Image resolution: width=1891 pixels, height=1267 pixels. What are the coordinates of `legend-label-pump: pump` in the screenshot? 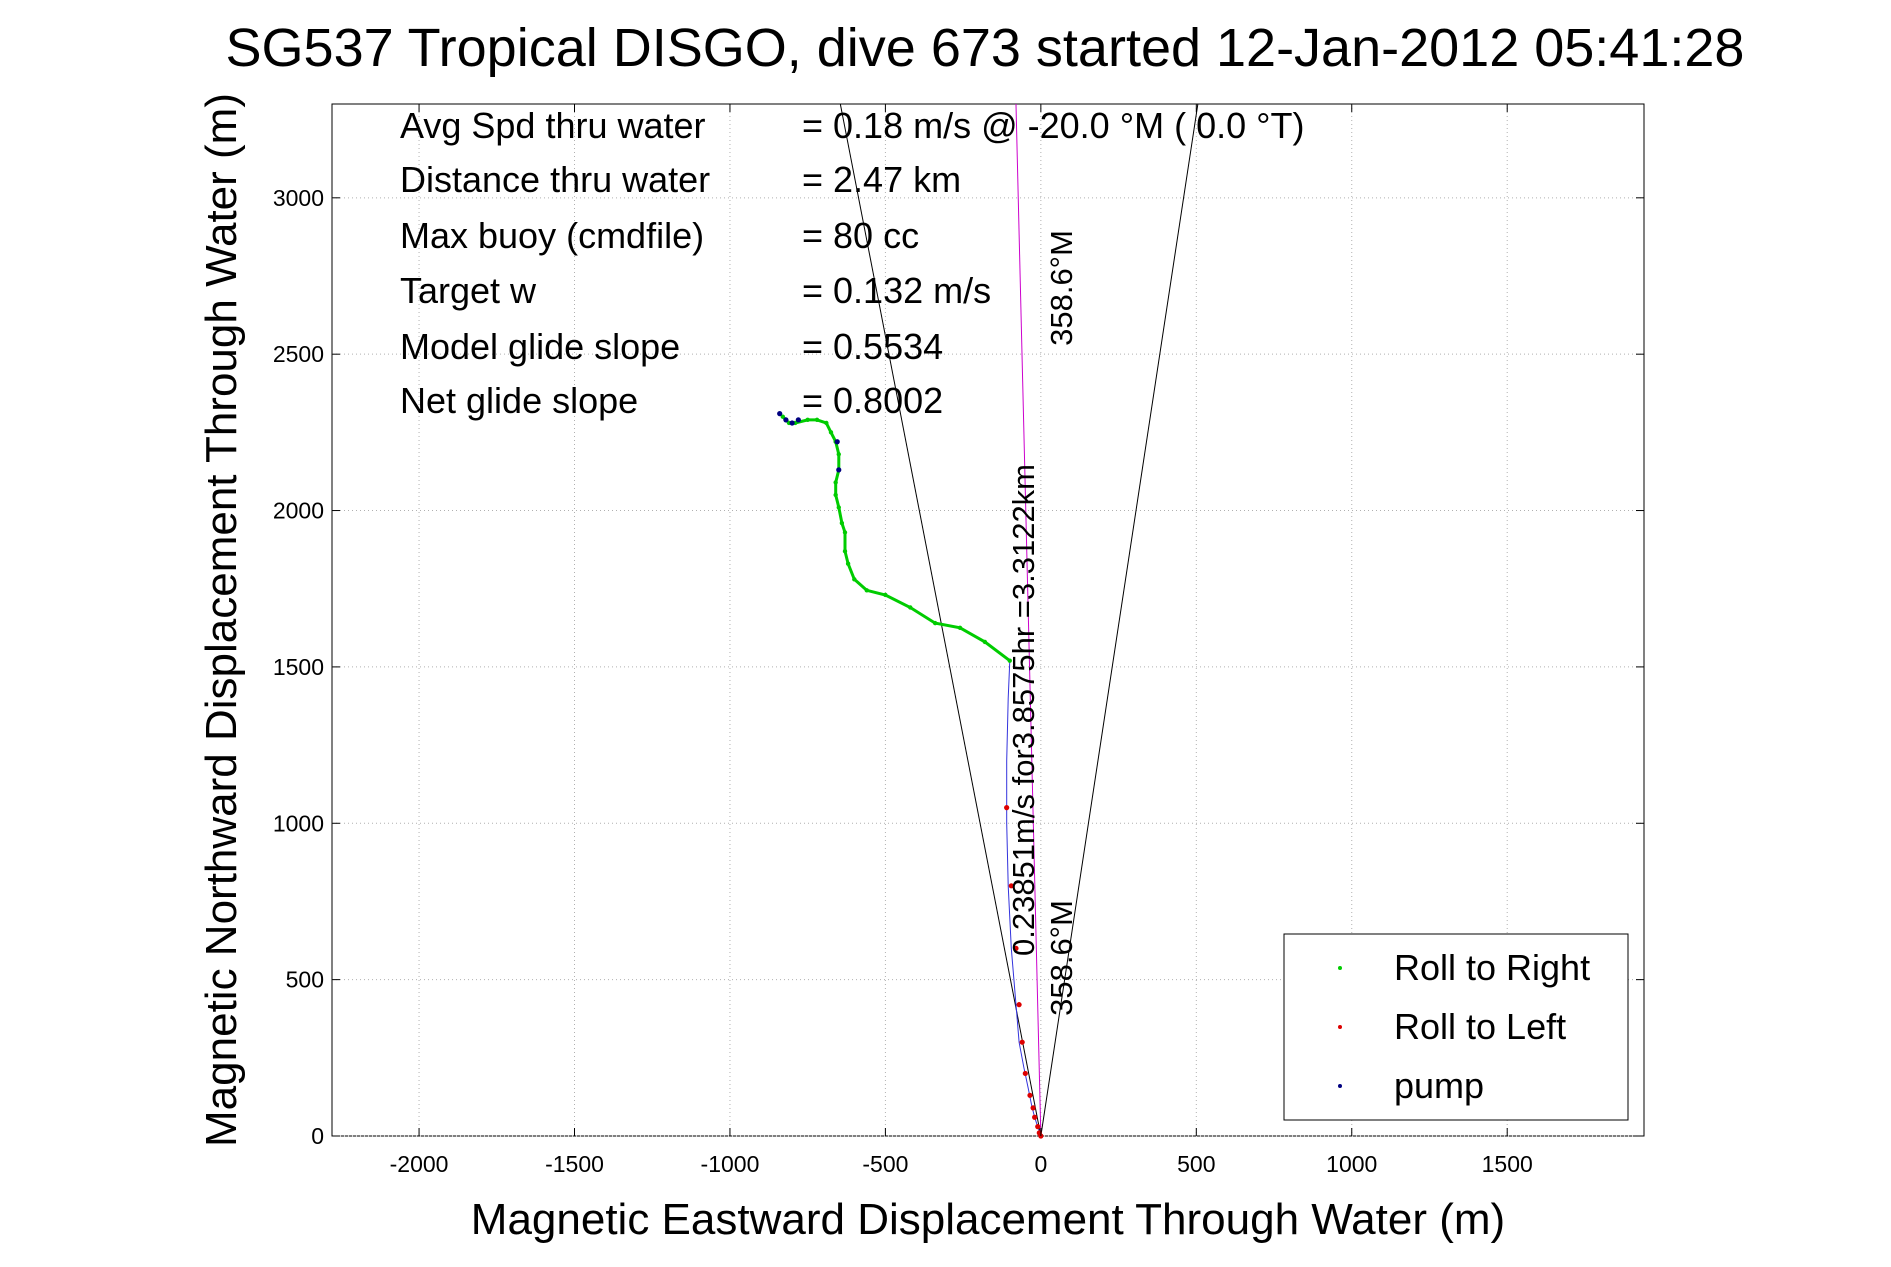 It's located at (1439, 1085).